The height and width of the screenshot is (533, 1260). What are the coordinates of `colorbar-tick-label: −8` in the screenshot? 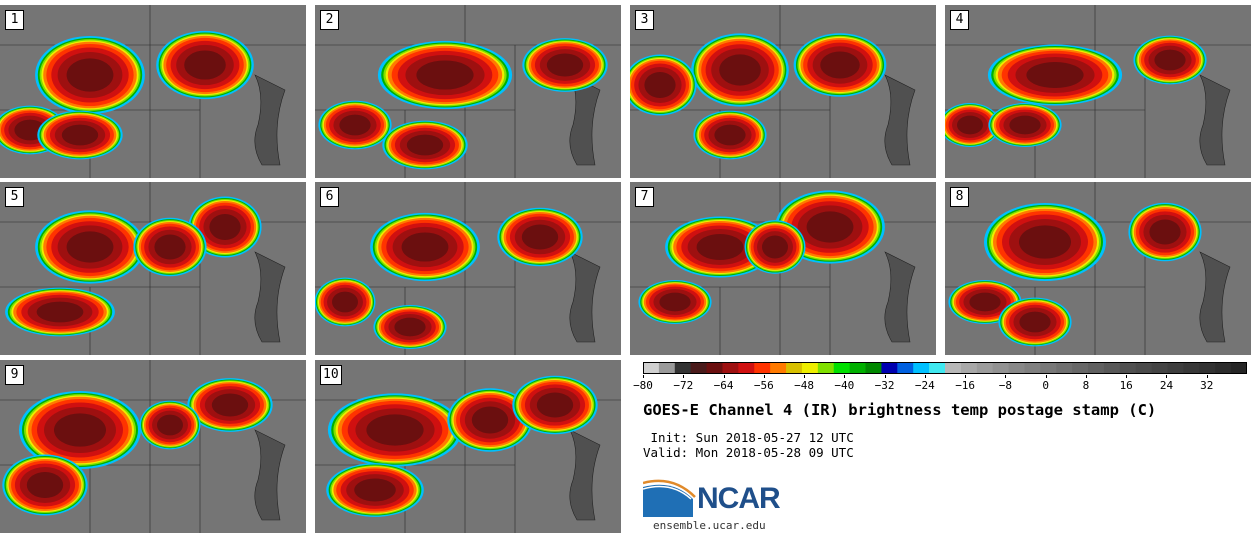 It's located at (1005, 385).